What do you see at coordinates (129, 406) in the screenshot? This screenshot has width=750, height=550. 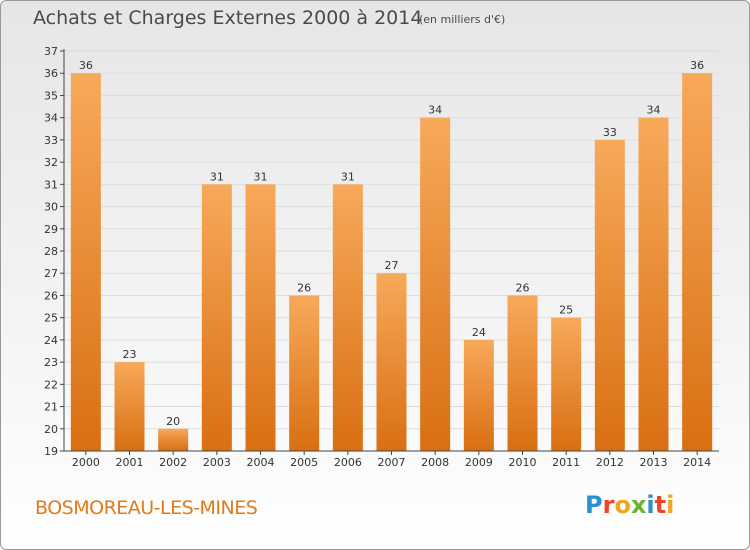 I see `bar-2001` at bounding box center [129, 406].